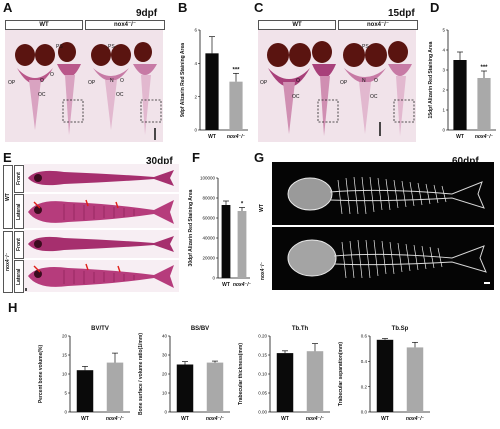  What do you see at coordinates (443, 110) in the screenshot?
I see `y-tick-label: 1` at bounding box center [443, 110].